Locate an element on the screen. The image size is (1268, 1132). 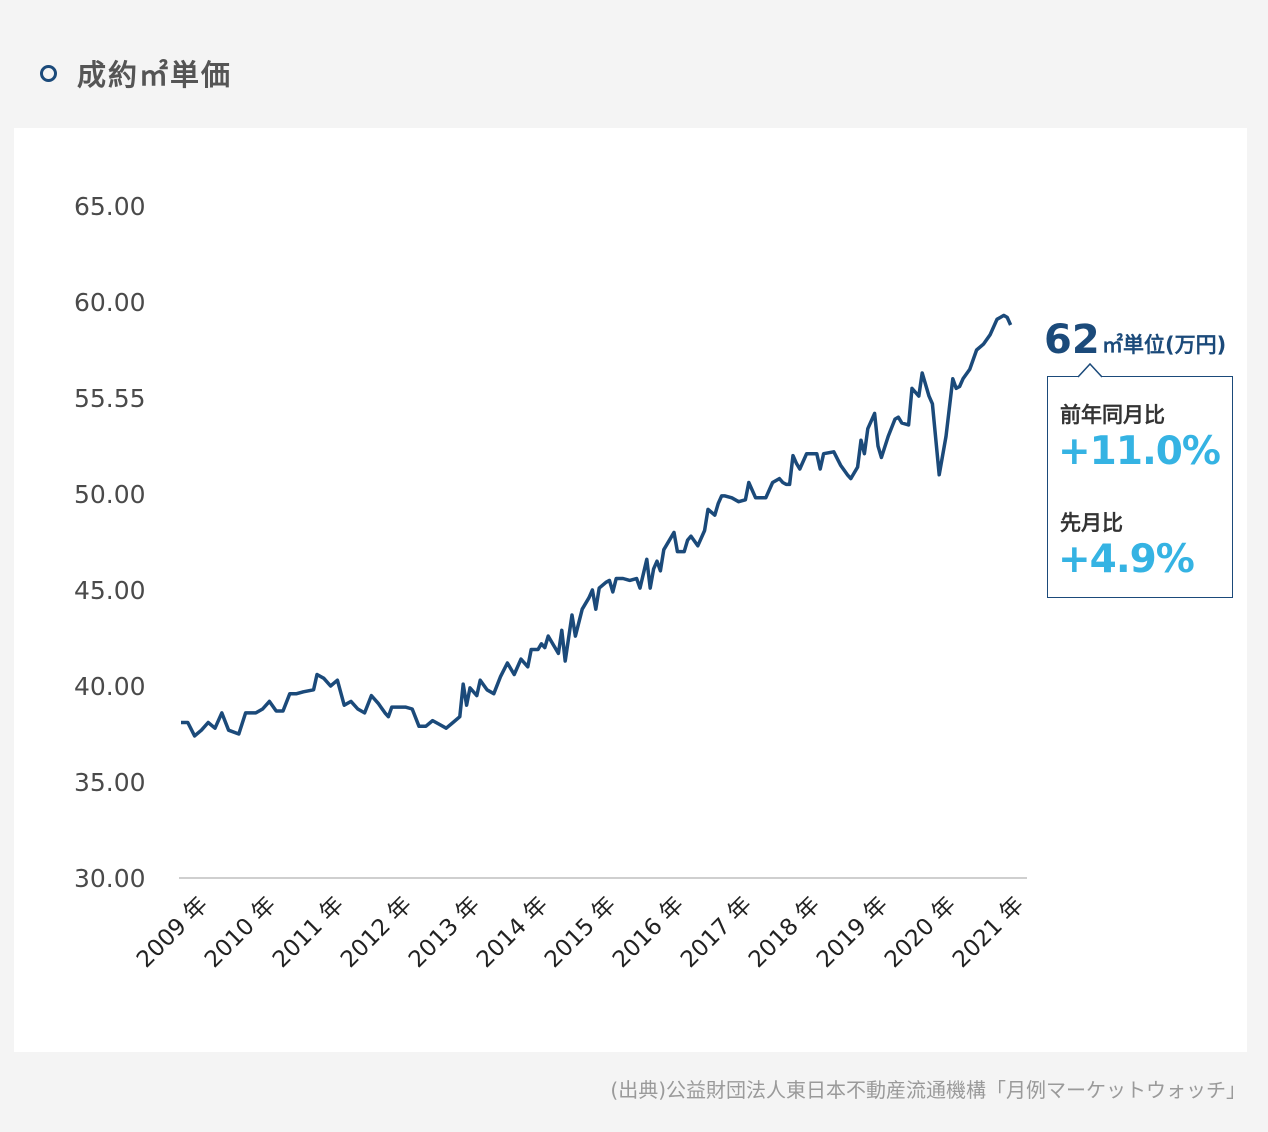
y-tick-label: 30.00 is located at coordinates (110, 878).